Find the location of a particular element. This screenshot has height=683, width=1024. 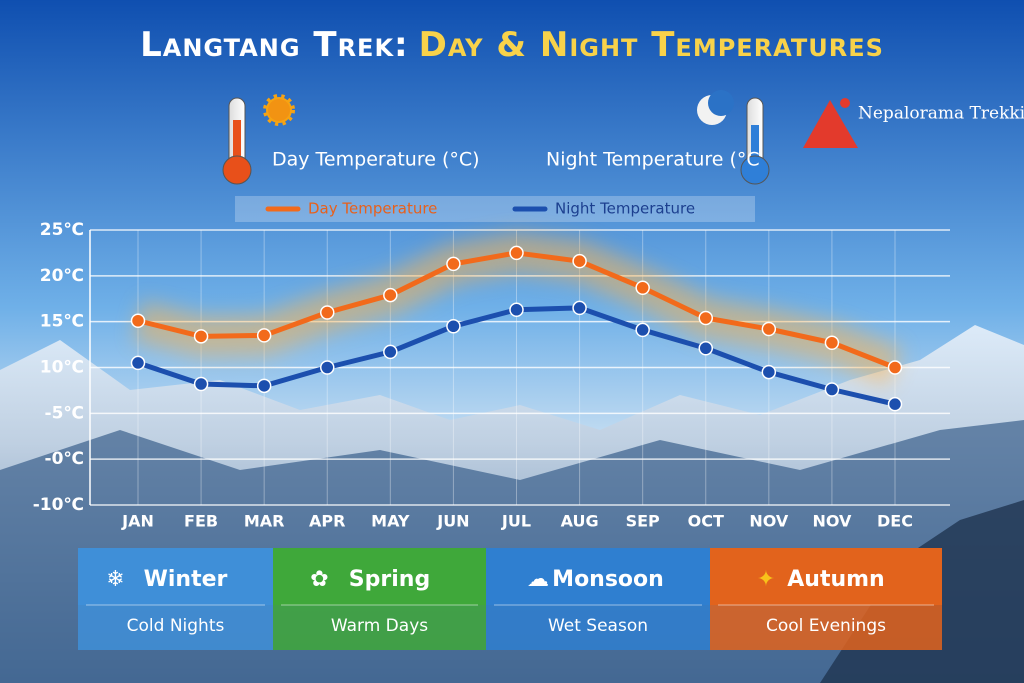

x-tick-label: MAY is located at coordinates (390, 521).